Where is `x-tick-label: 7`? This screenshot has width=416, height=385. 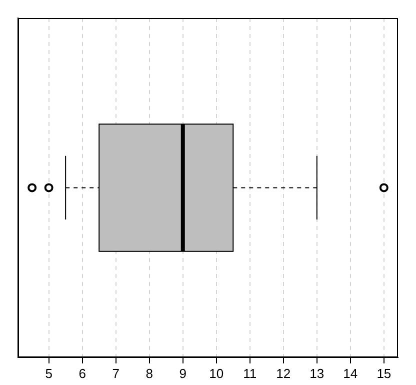 x-tick-label: 7 is located at coordinates (116, 373).